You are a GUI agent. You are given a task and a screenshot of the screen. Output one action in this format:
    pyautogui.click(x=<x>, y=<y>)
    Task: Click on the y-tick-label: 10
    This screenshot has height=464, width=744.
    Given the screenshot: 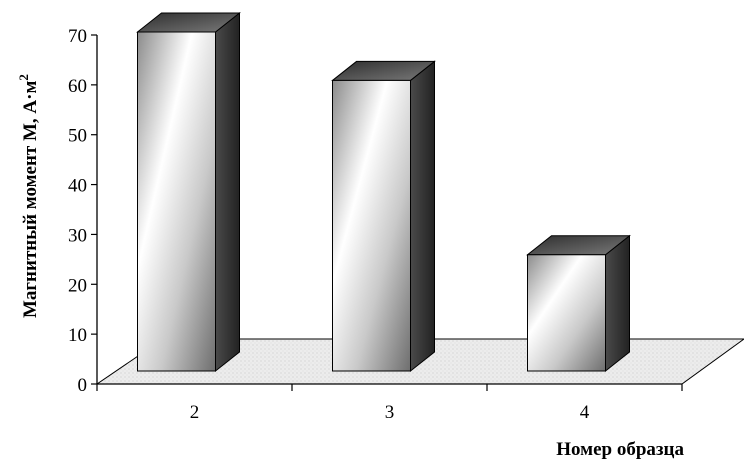 What is the action you would take?
    pyautogui.click(x=77, y=335)
    